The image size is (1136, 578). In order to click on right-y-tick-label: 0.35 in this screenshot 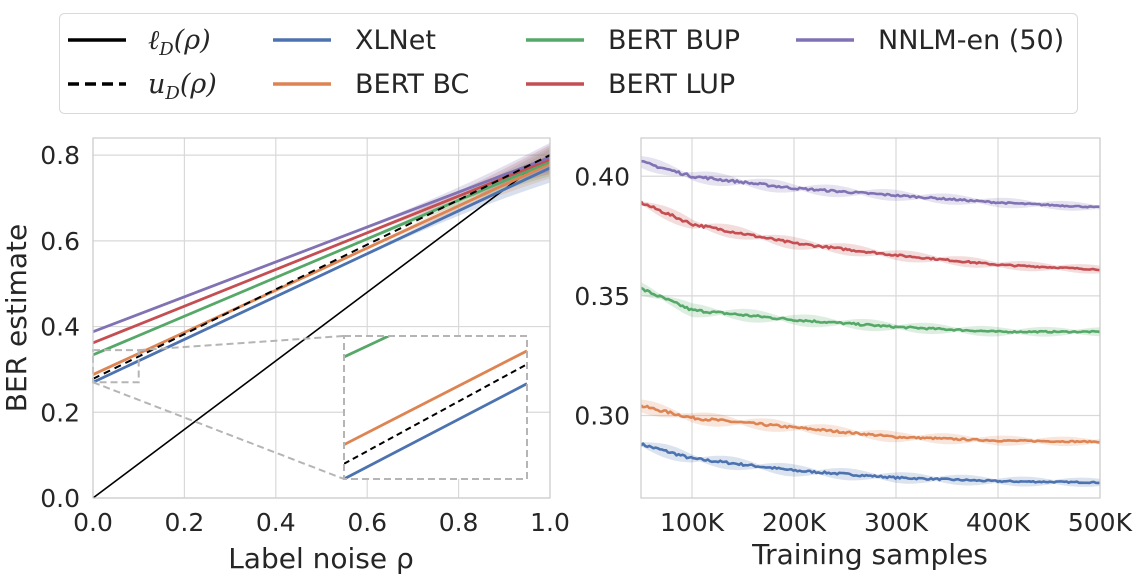, I will do `click(602, 296)`.